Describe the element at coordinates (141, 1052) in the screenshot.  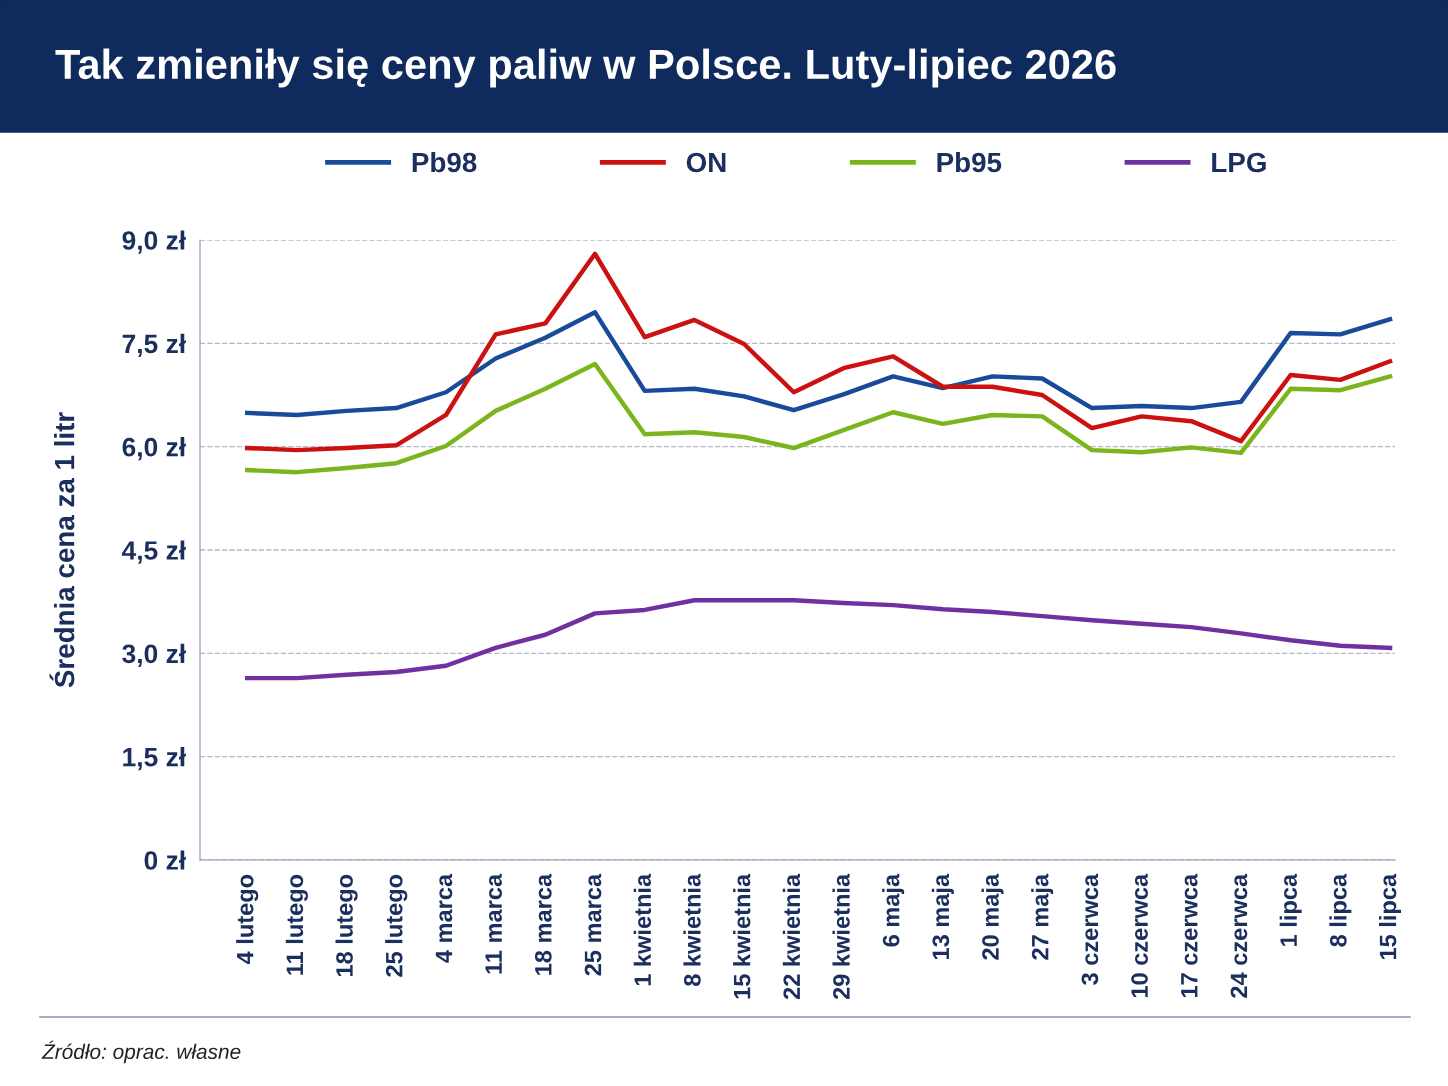
I see `text: Źródło: oprac. własne` at that location.